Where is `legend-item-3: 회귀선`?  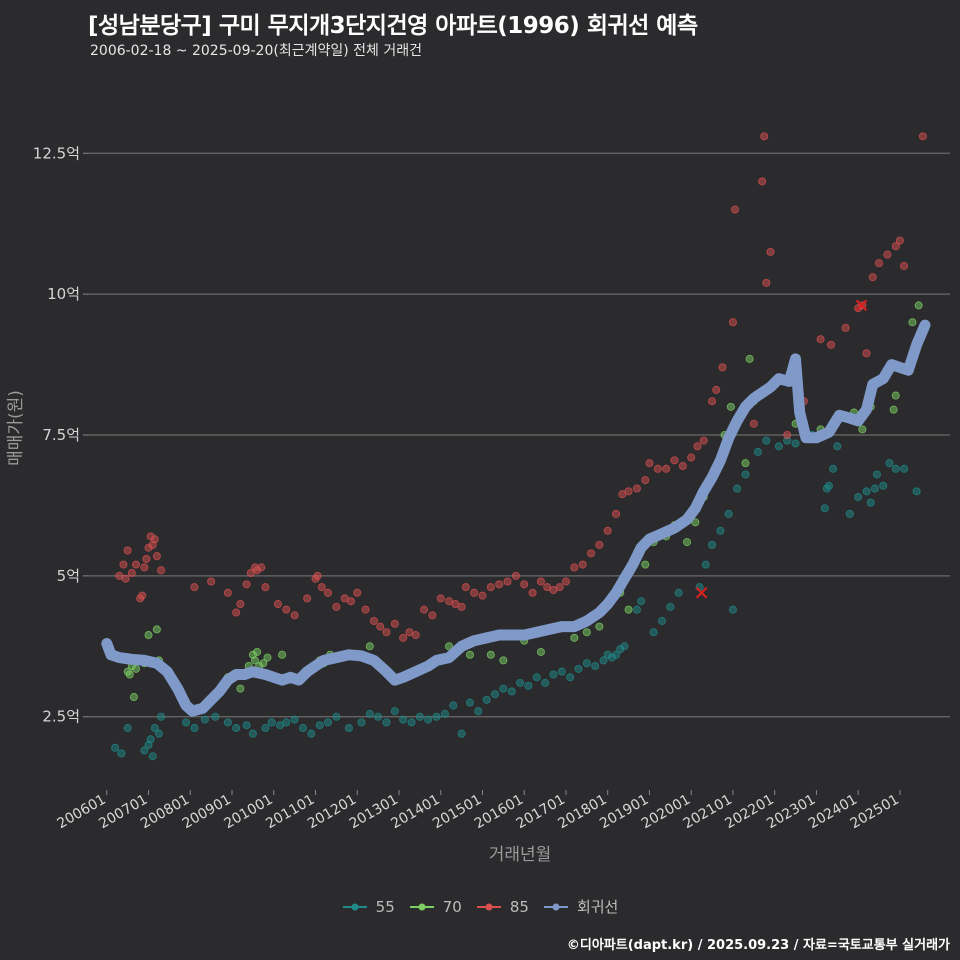
legend-item-3: 회귀선 is located at coordinates (580, 906).